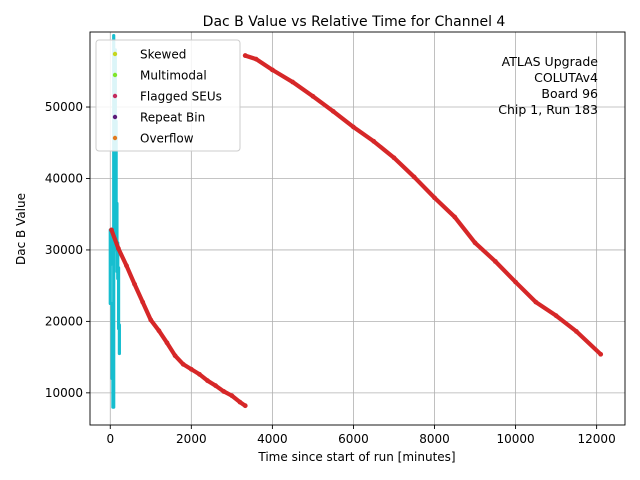 The image size is (640, 480). Describe the element at coordinates (64, 107) in the screenshot. I see `y-tick-label: 50000` at that location.